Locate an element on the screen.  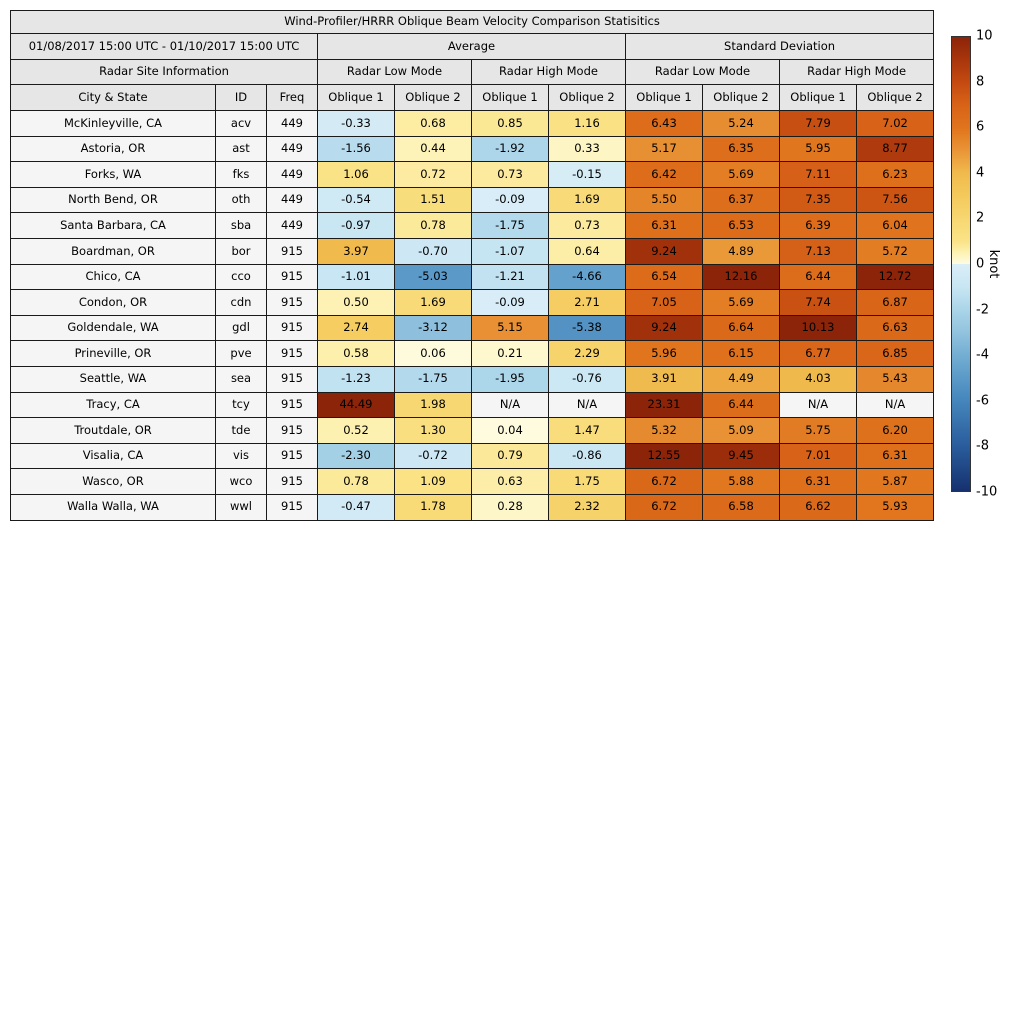
colorbar-tick-label: -4 is located at coordinates (982, 355).